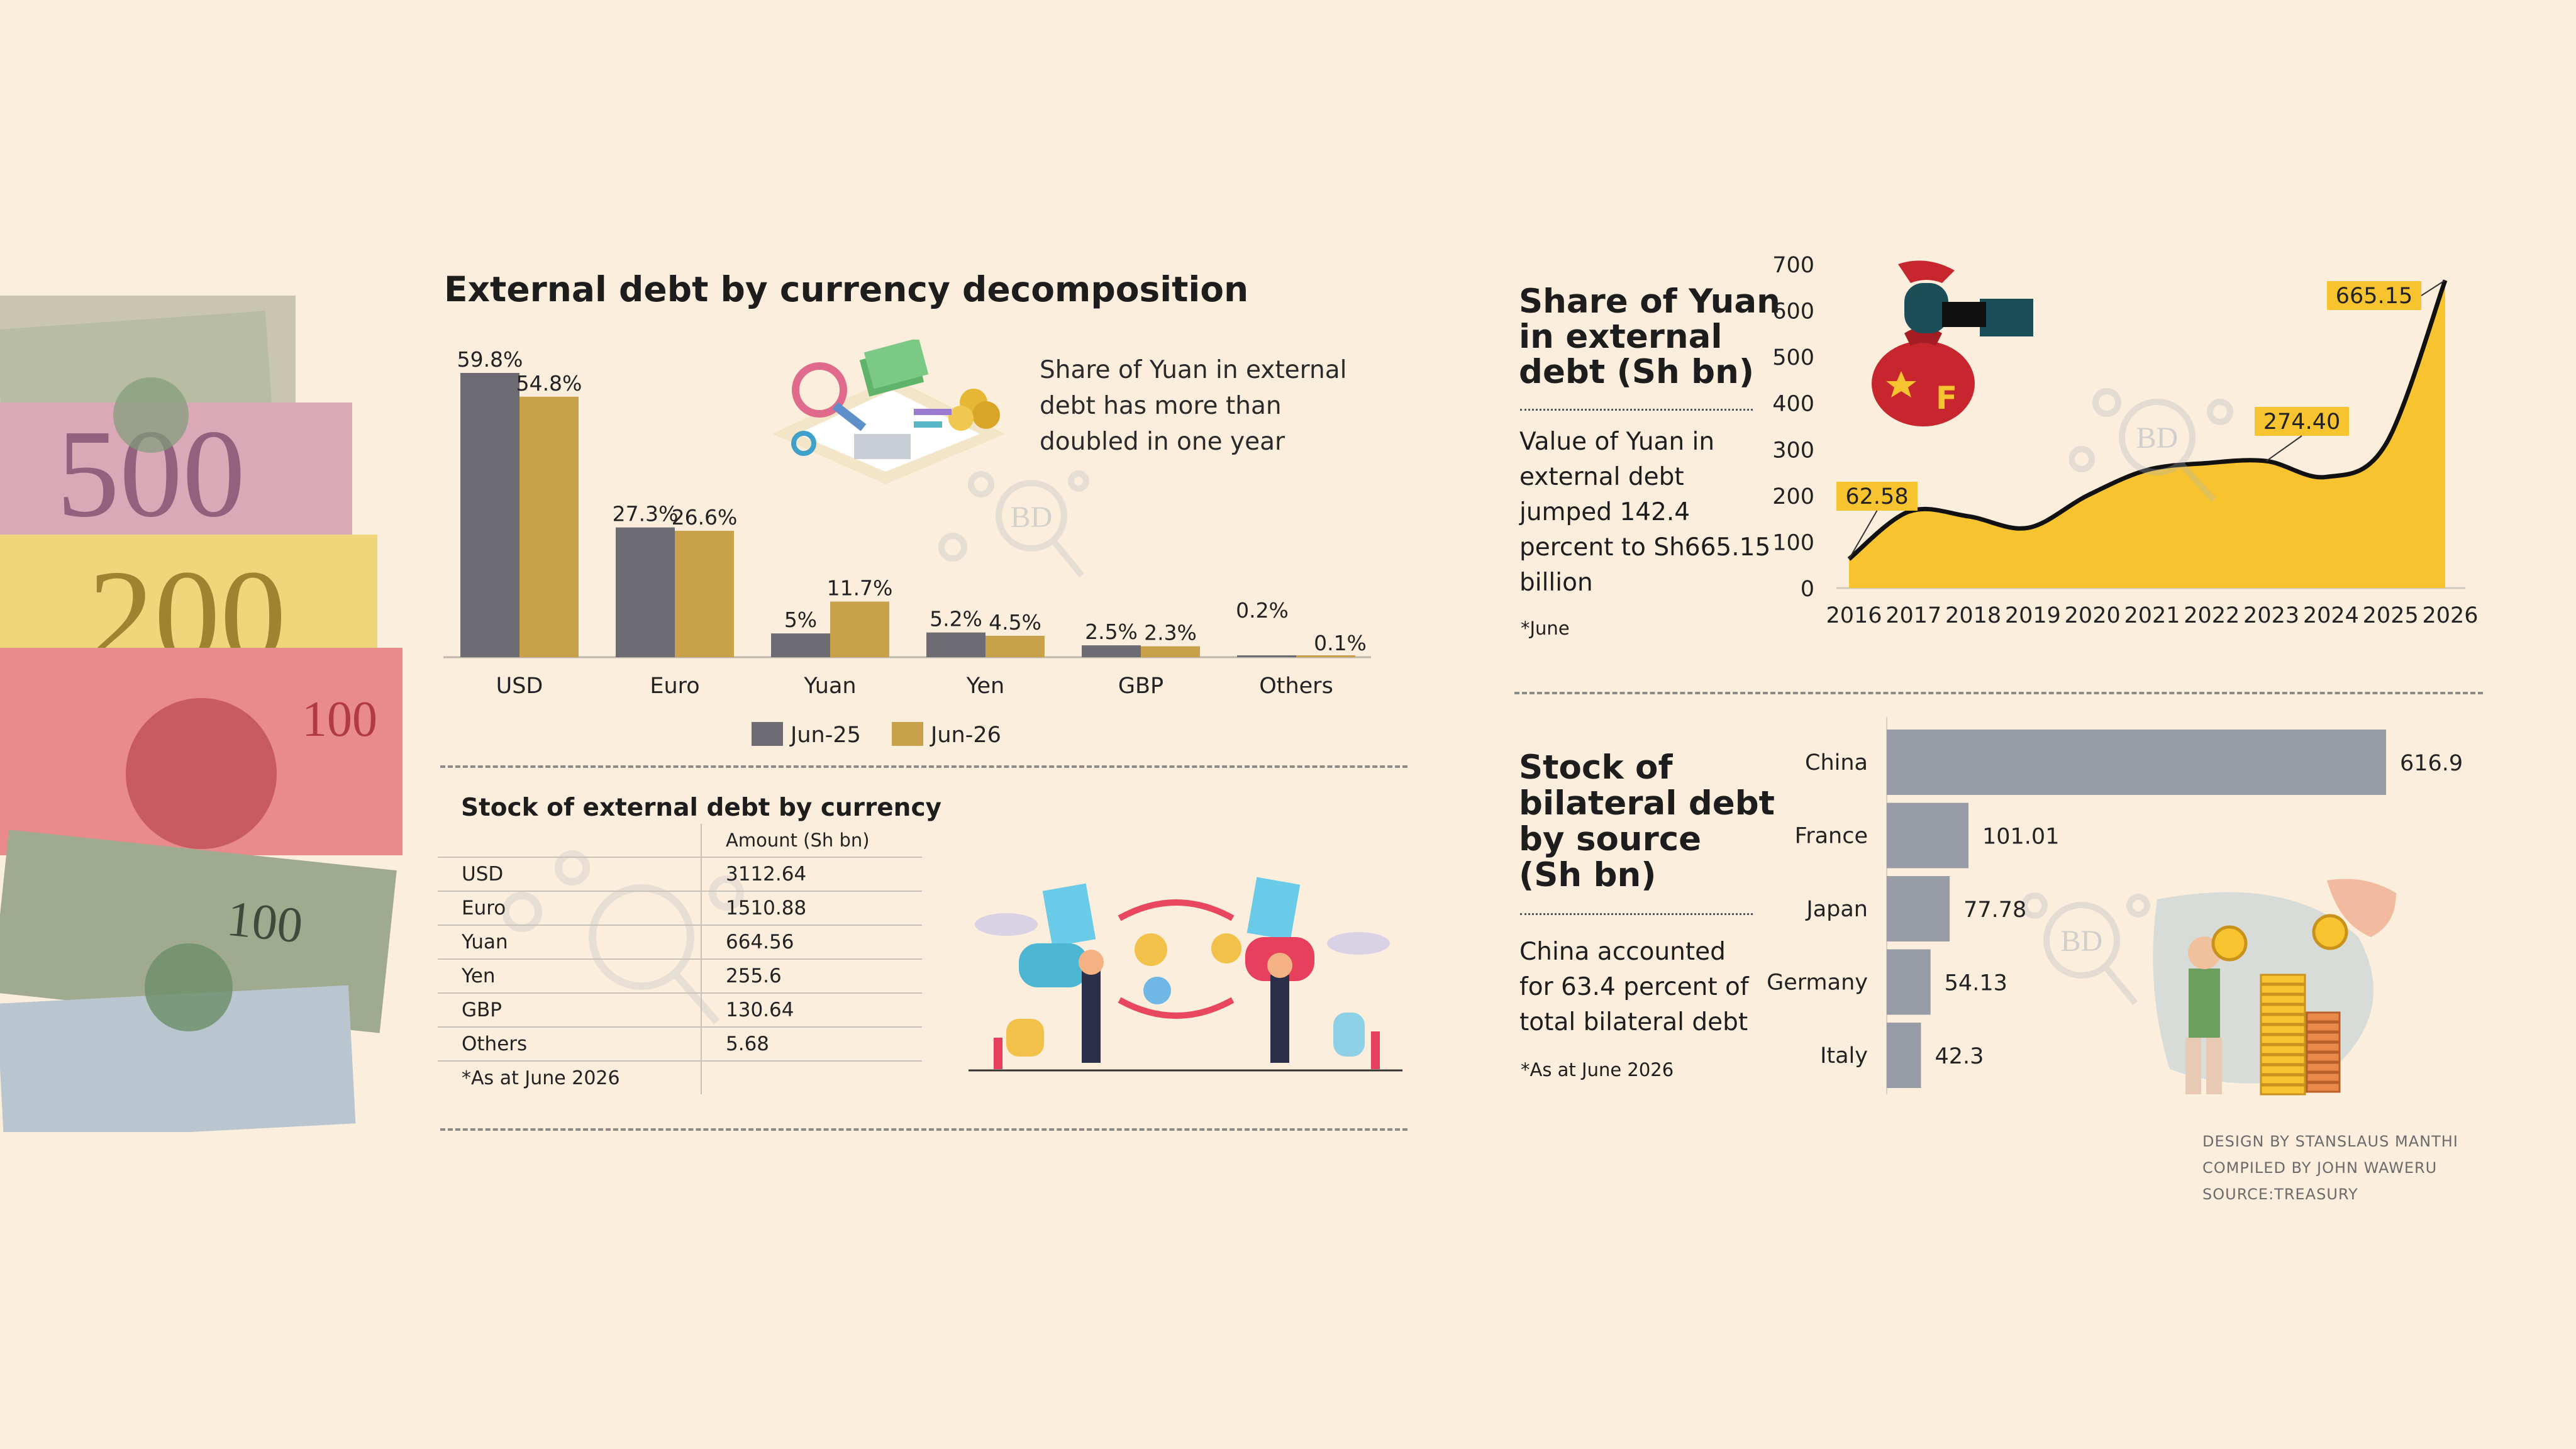 Image resolution: width=2576 pixels, height=1449 pixels. What do you see at coordinates (570, 942) in the screenshot?
I see `currency-cell: Yuan` at bounding box center [570, 942].